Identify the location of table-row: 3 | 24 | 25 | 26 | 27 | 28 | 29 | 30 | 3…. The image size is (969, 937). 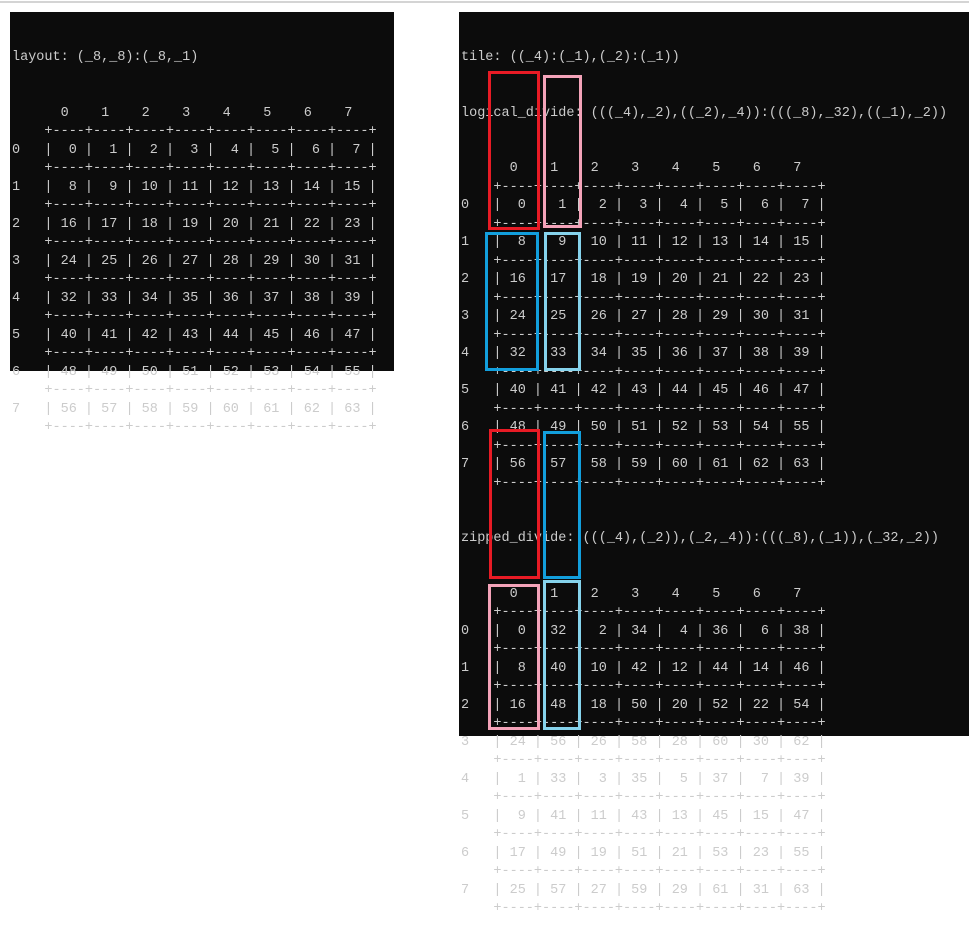
(194, 261).